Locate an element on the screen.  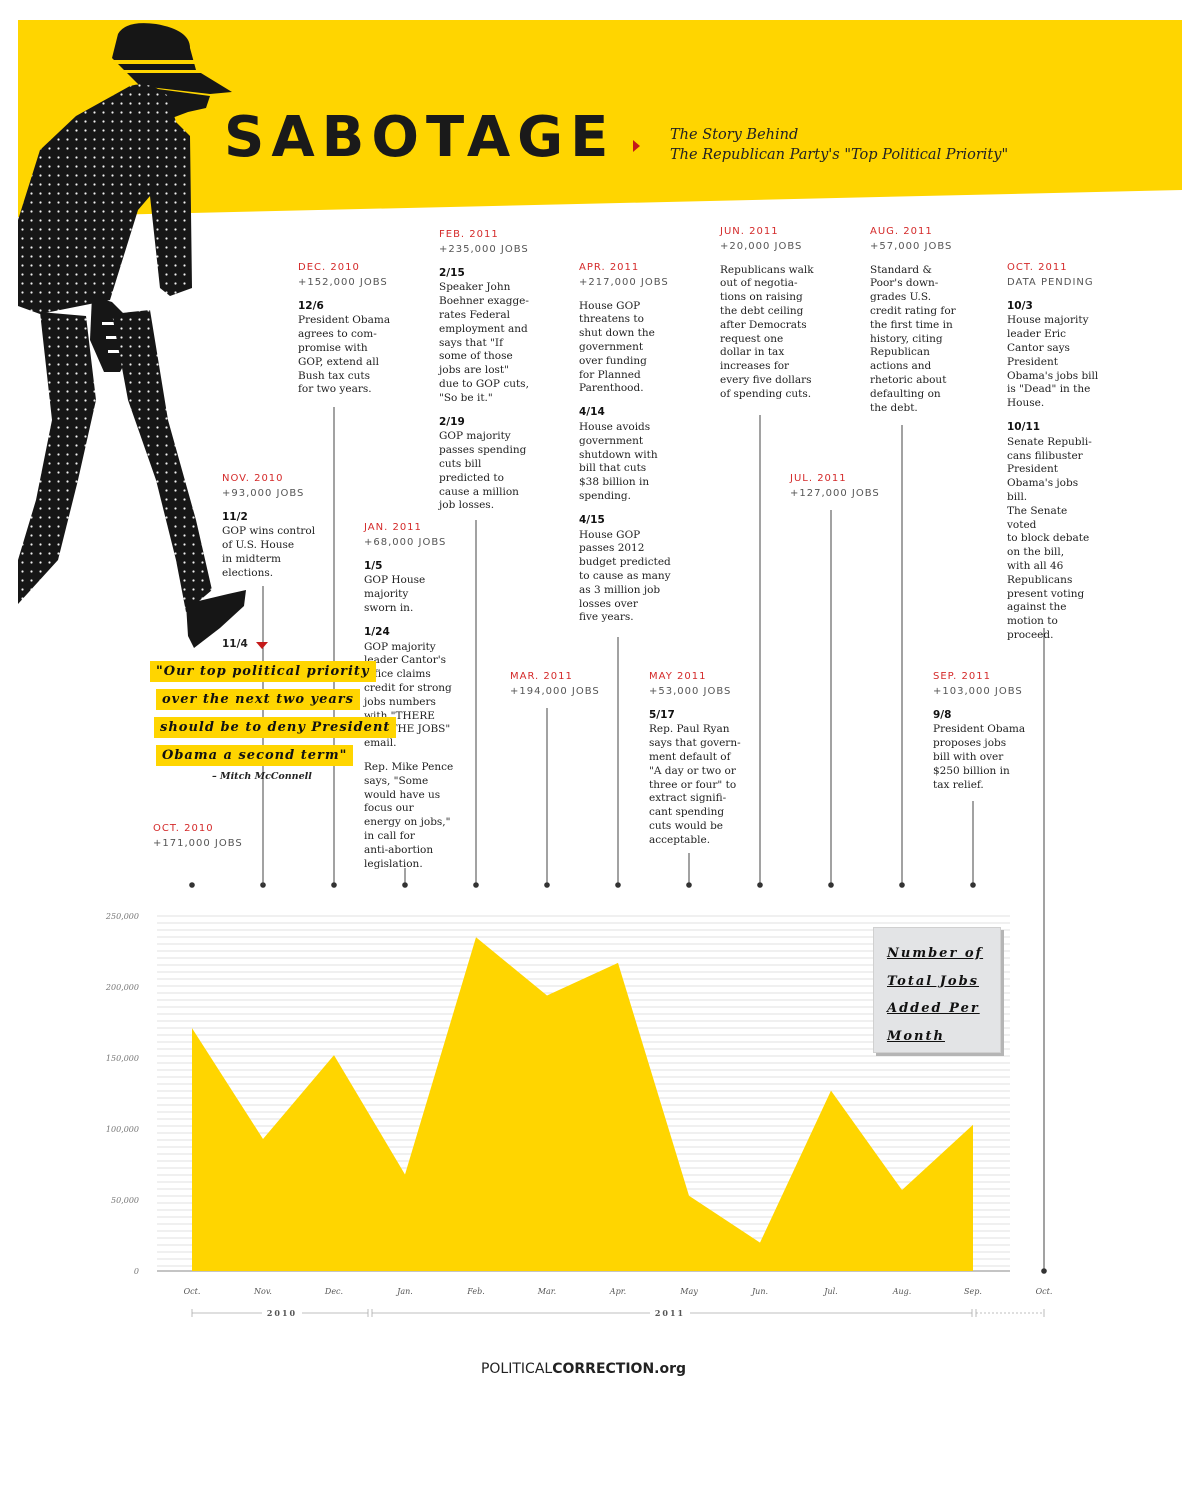
year-label-bg is located at coordinates (670, 1313).